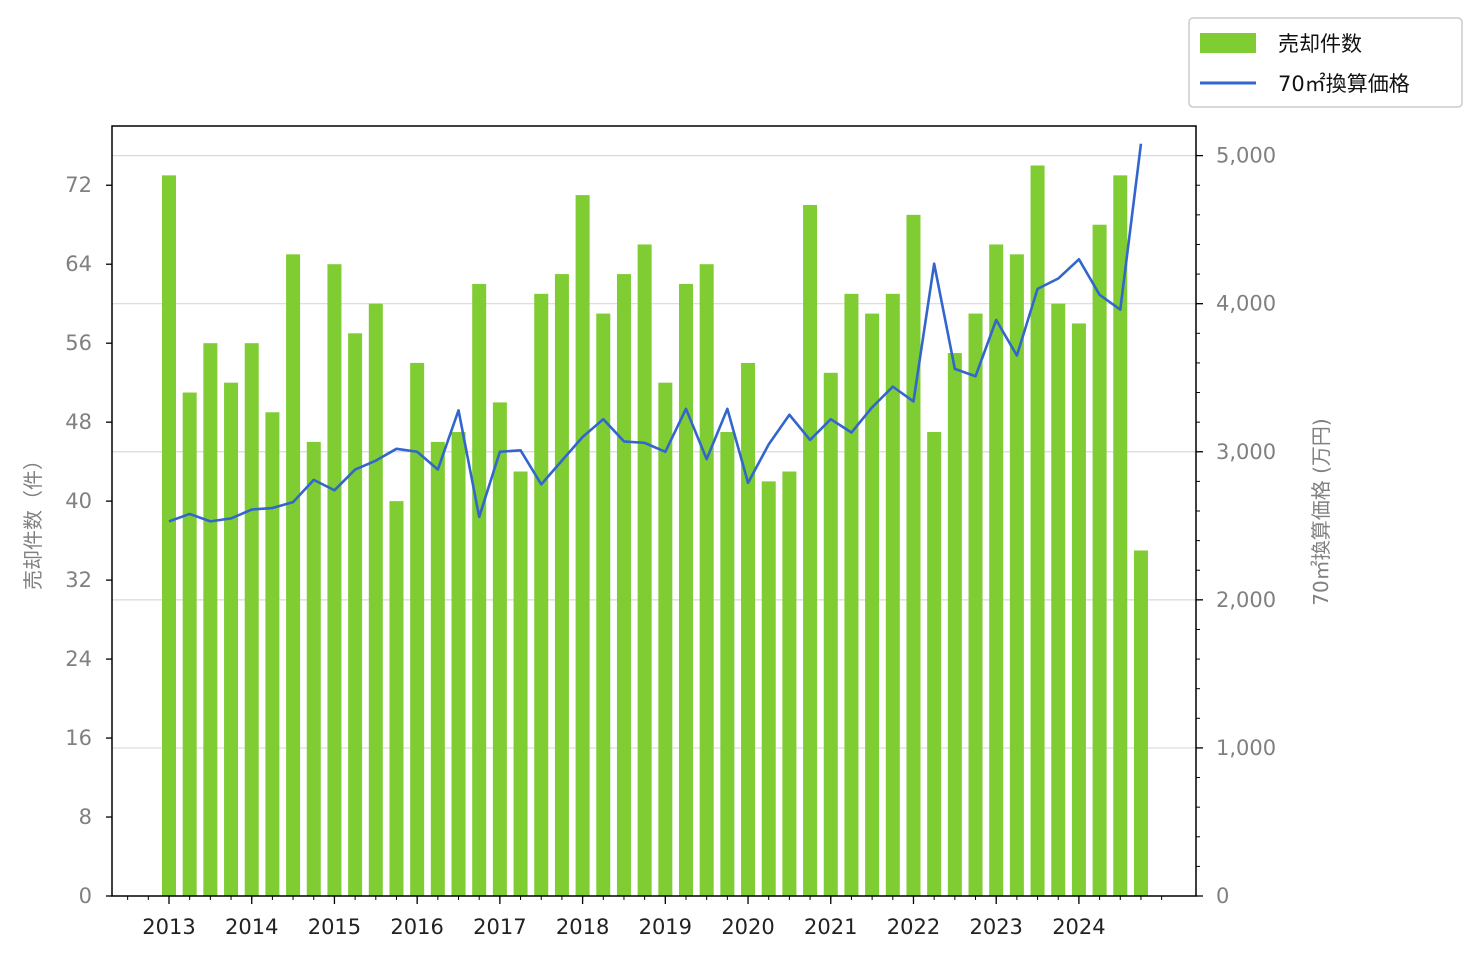 Image resolution: width=1483 pixels, height=961 pixels. What do you see at coordinates (85, 896) in the screenshot?
I see `left-tick-label: 0` at bounding box center [85, 896].